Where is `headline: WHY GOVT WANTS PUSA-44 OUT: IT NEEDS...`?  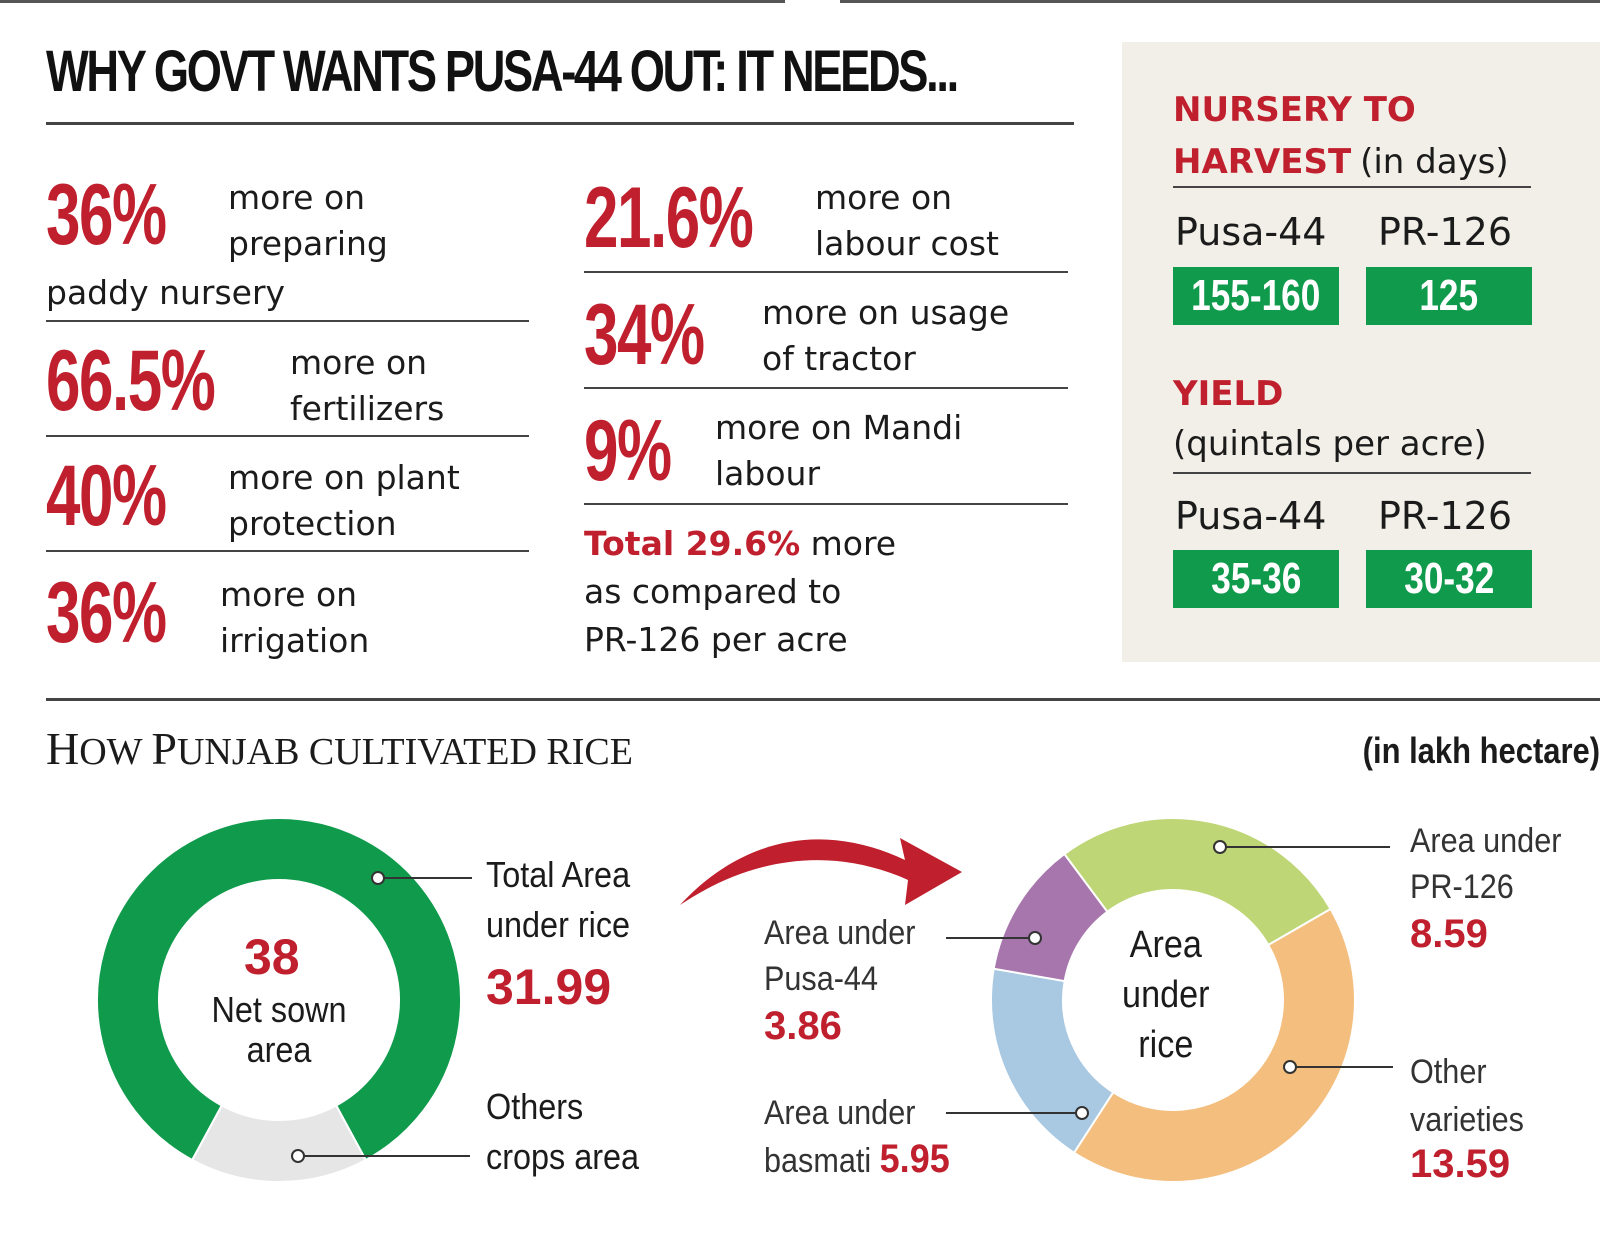
headline: WHY GOVT WANTS PUSA-44 OUT: IT NEEDS... is located at coordinates (502, 71).